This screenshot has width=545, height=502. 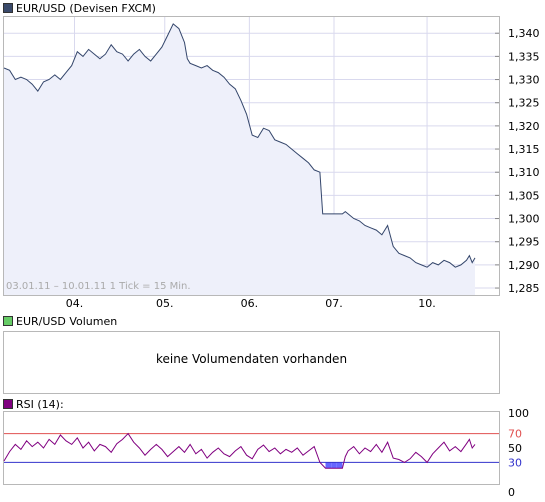 I want to click on price-x-tick-label: 10., so click(x=427, y=303).